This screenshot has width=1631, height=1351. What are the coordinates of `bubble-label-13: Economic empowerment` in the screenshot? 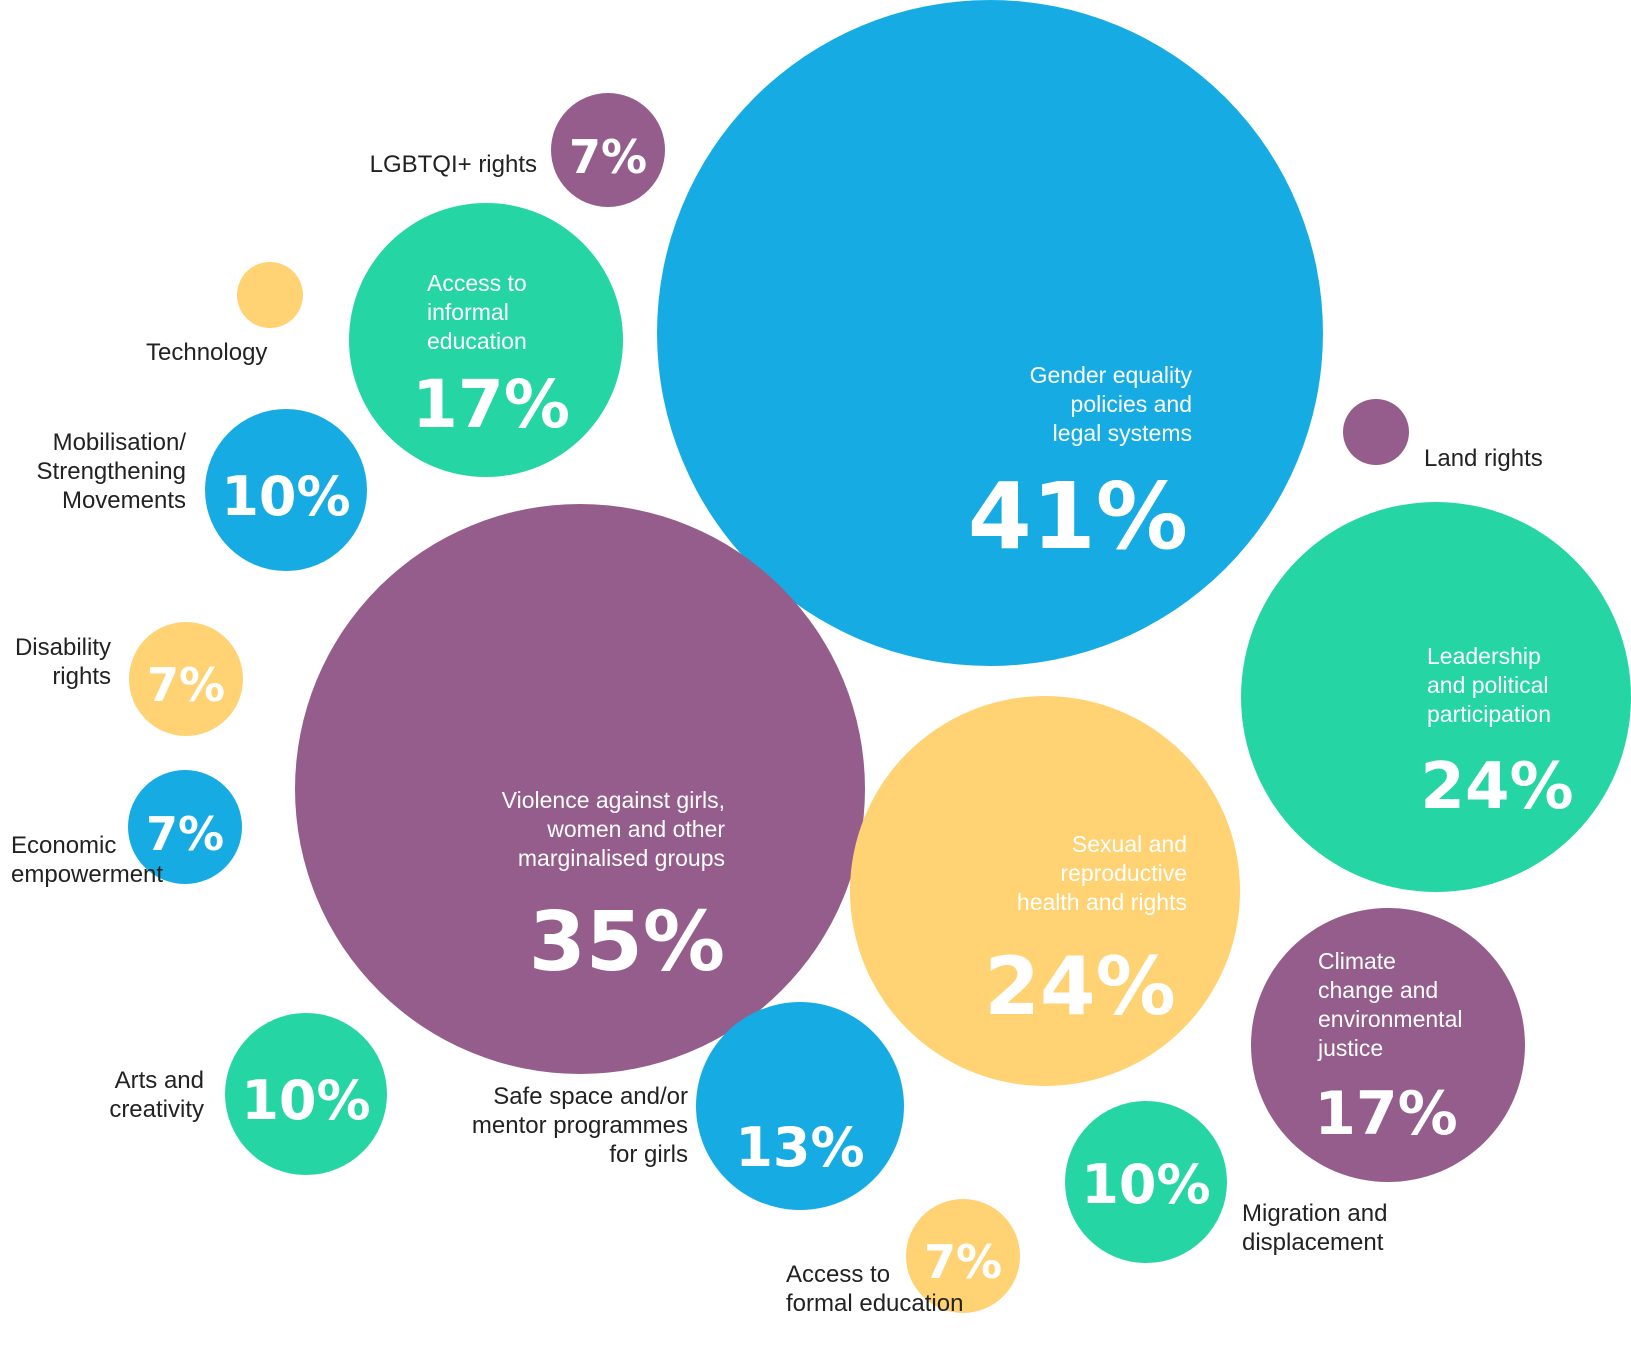 It's located at (87, 860).